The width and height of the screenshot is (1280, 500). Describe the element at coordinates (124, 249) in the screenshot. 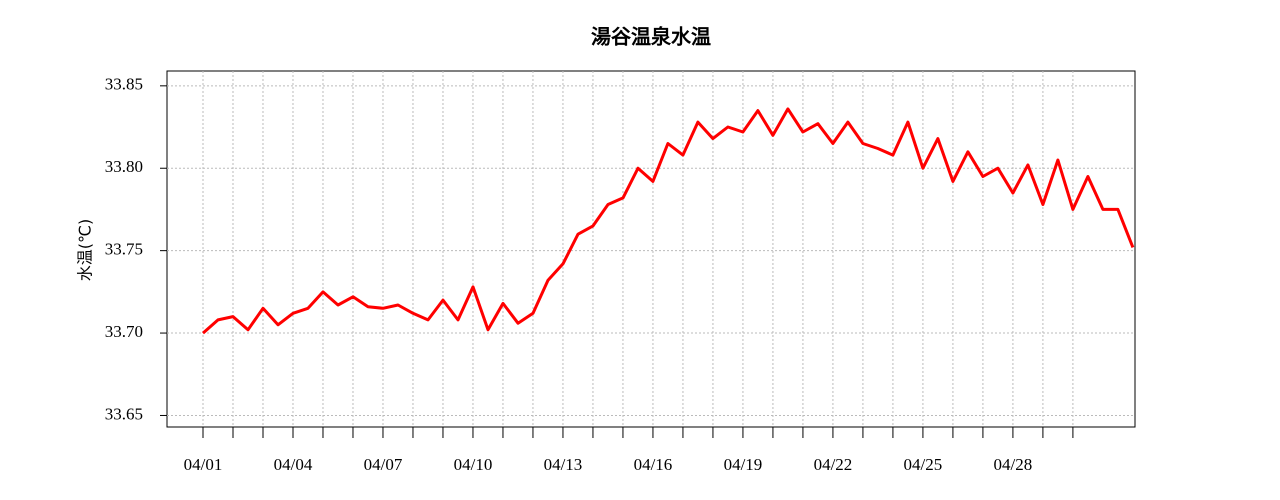

I see `y-tick-label: 33.75` at that location.